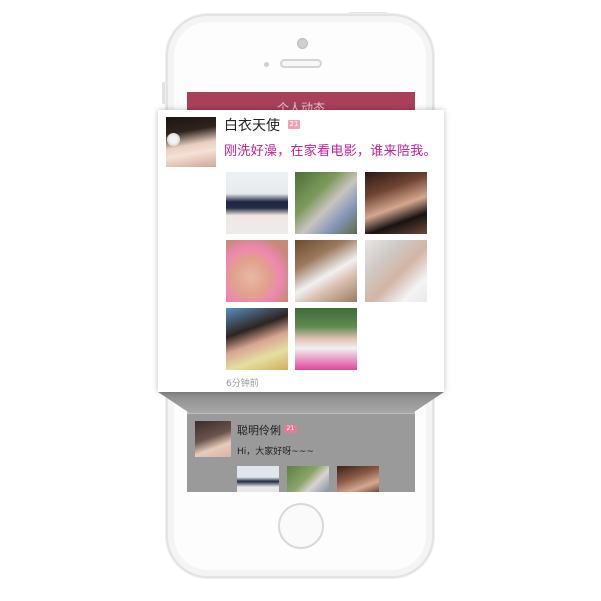 The width and height of the screenshot is (601, 601). I want to click on home-button, so click(301, 526).